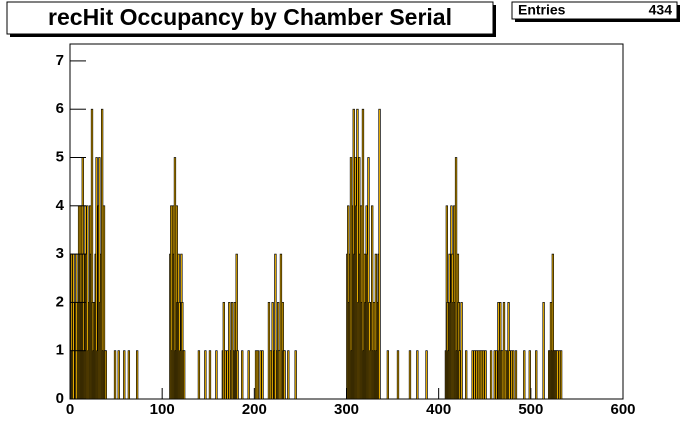 The height and width of the screenshot is (444, 692). What do you see at coordinates (60, 108) in the screenshot?
I see `y-tick-label: 6` at bounding box center [60, 108].